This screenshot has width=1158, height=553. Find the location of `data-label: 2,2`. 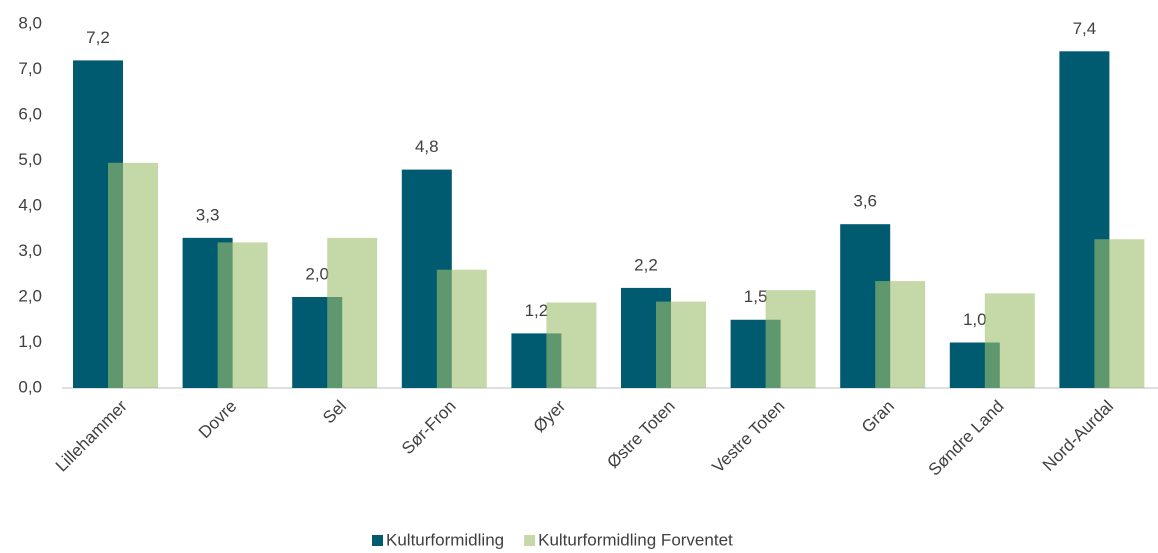

data-label: 2,2 is located at coordinates (646, 264).